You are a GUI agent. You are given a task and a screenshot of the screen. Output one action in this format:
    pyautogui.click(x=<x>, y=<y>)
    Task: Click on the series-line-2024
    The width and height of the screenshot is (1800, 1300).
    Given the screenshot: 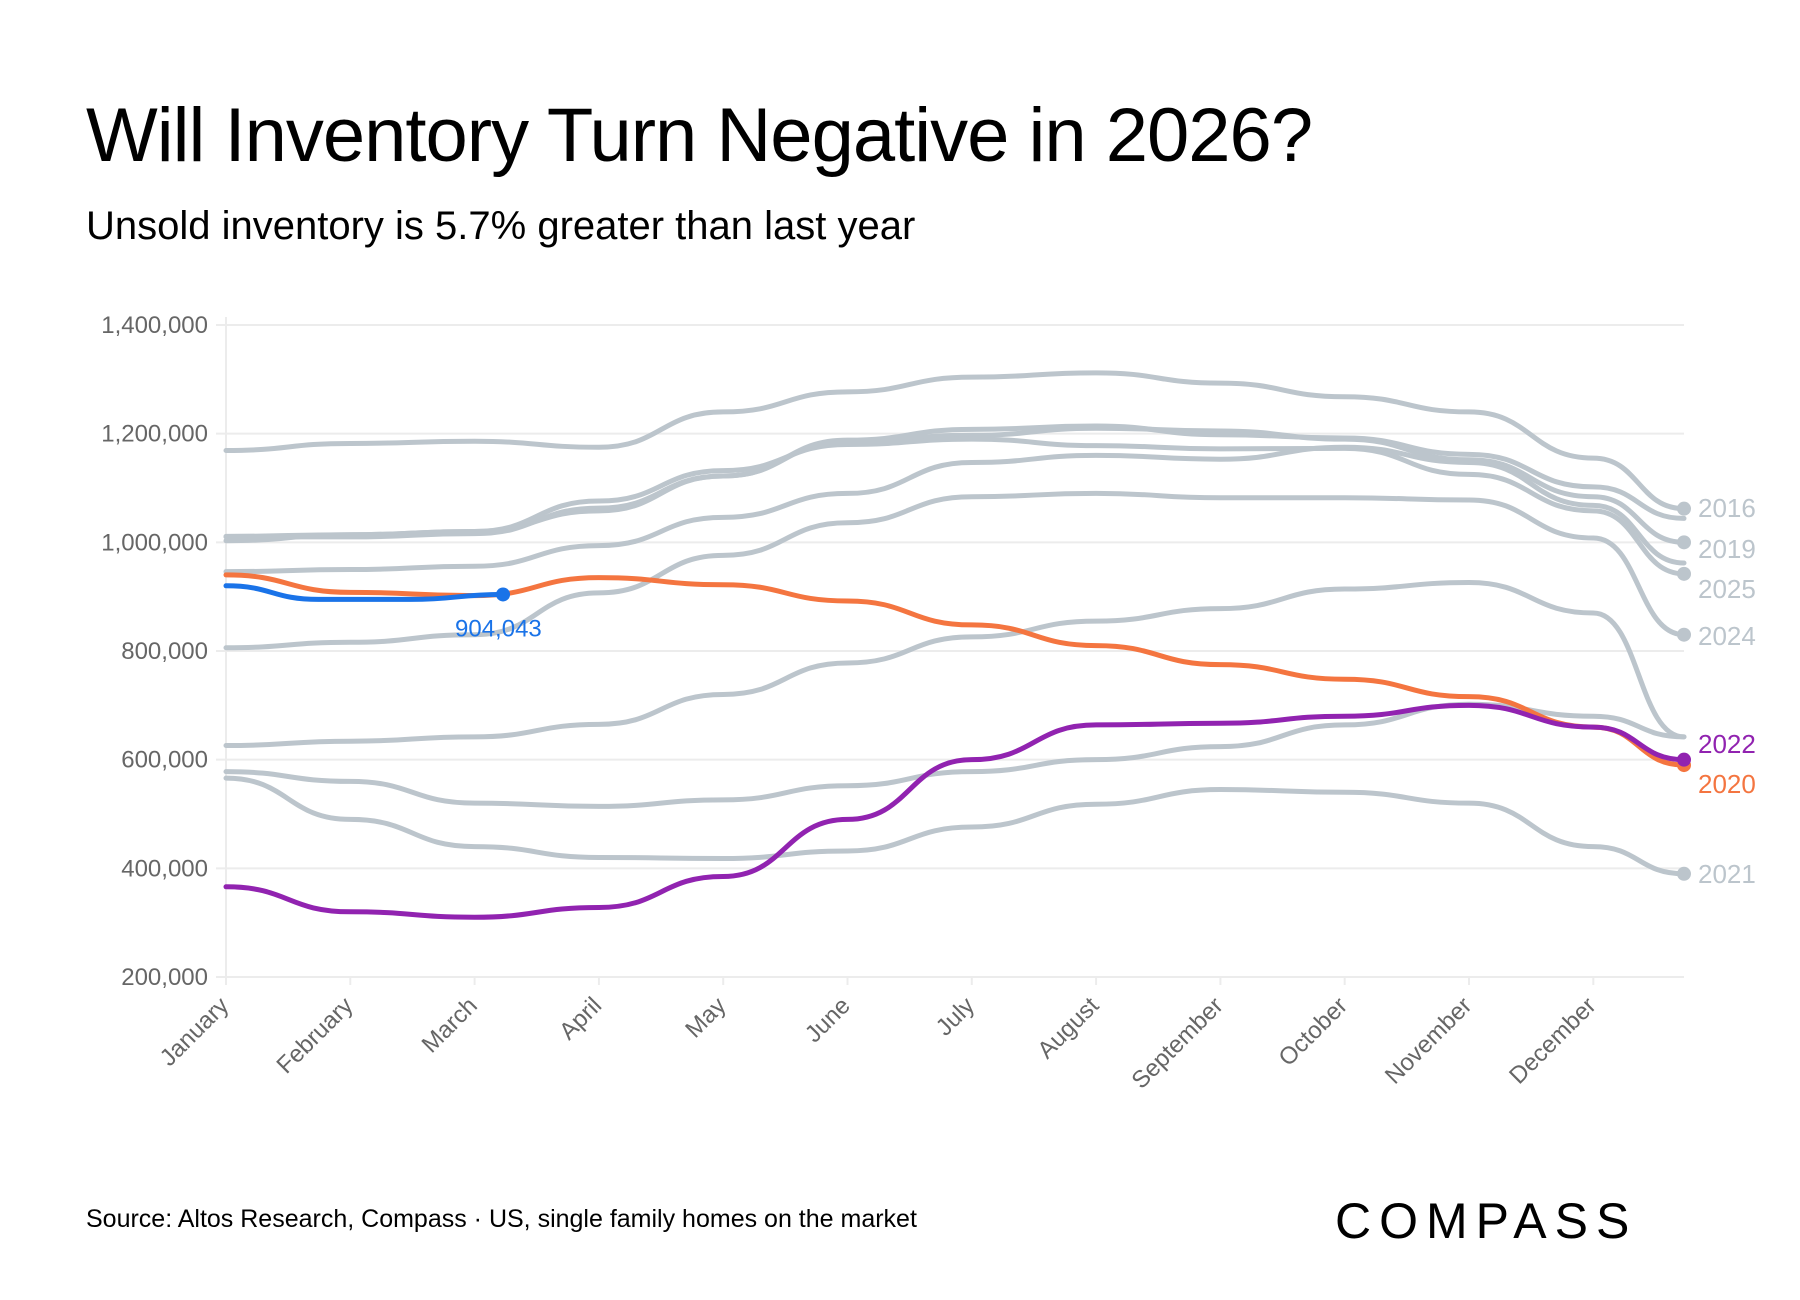 What is the action you would take?
    pyautogui.click(x=955, y=570)
    